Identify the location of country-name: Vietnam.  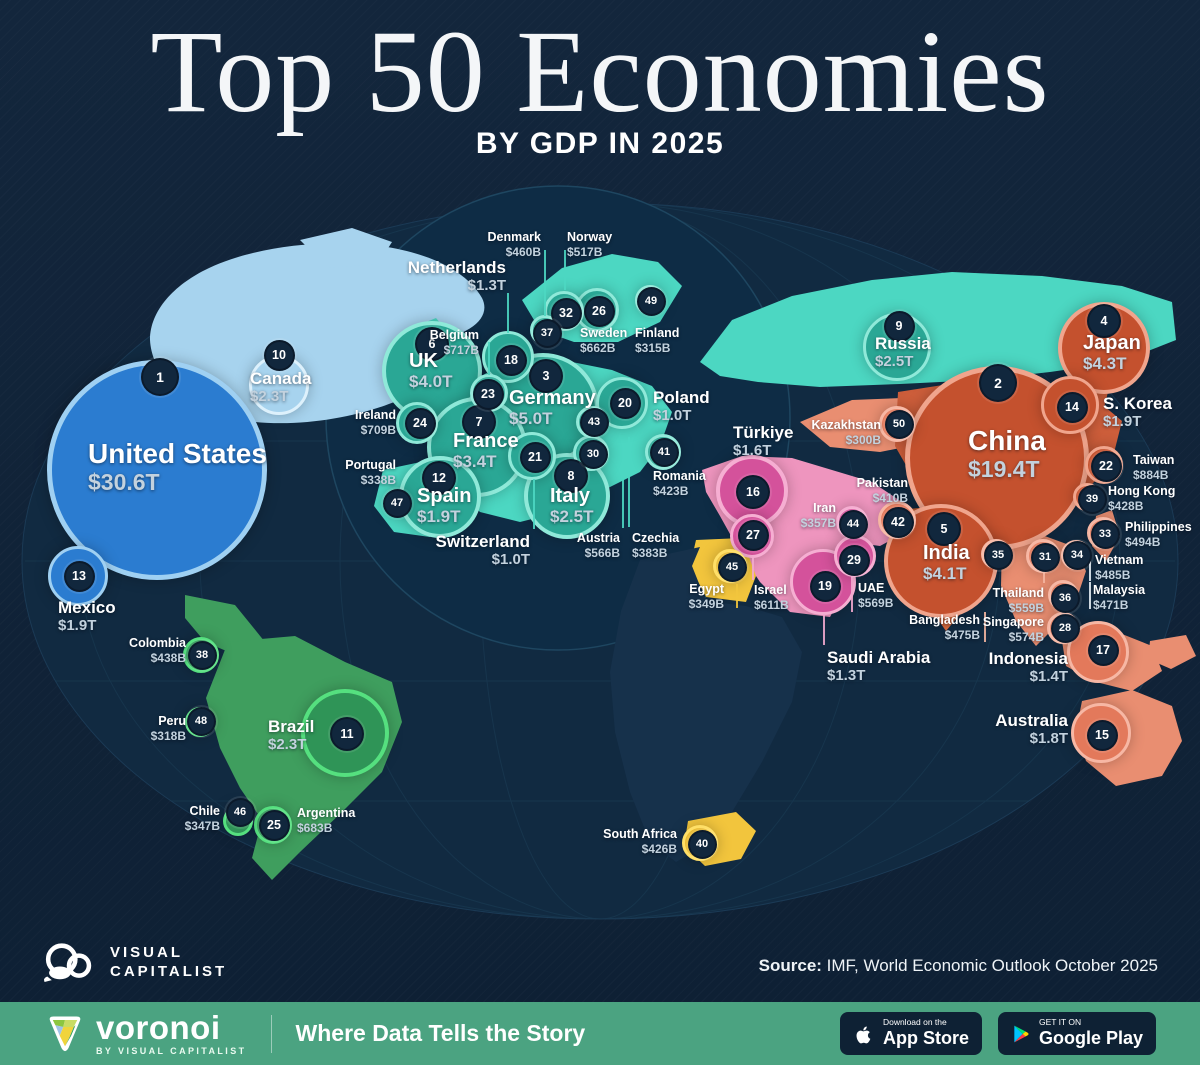
(1119, 560).